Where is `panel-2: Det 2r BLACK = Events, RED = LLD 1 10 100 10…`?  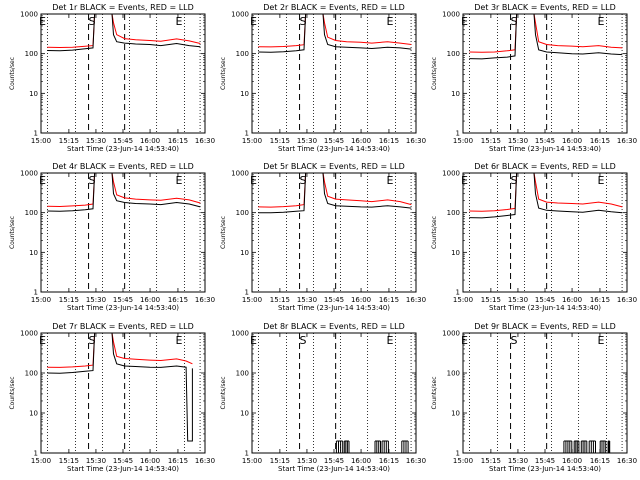
panel-2: Det 2r BLACK = Events, RED = LLD 1 10 100 10… is located at coordinates (323, 78).